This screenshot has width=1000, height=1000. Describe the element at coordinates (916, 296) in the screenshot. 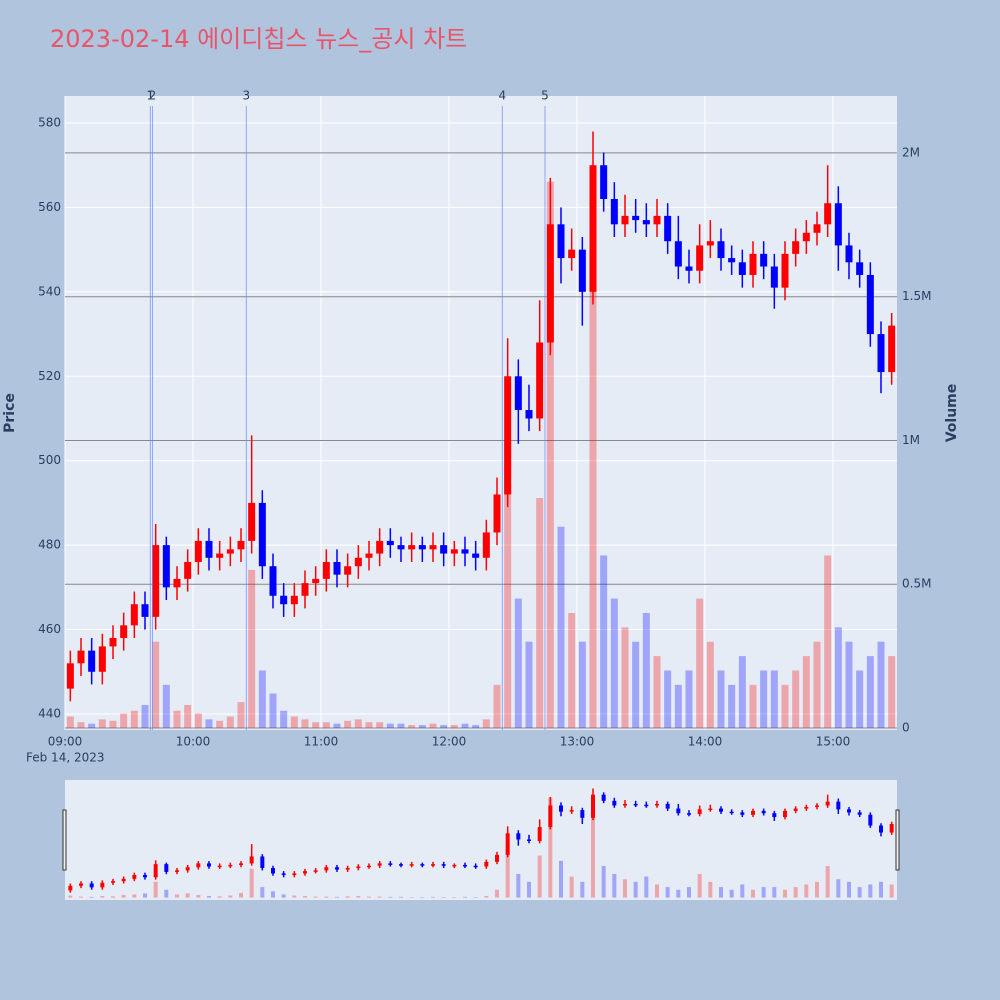

I see `y2-tick-label: 1.5M` at that location.